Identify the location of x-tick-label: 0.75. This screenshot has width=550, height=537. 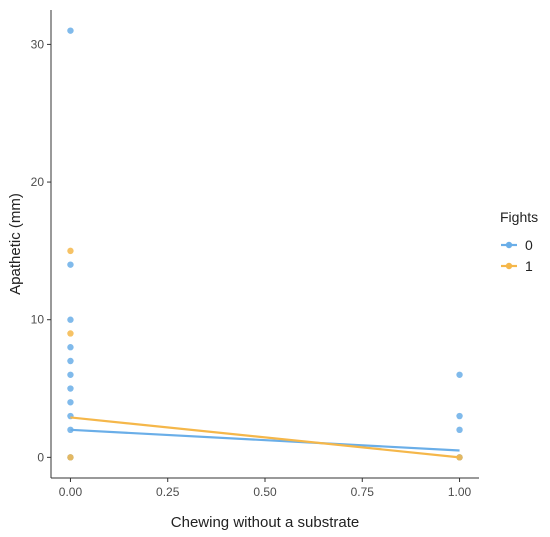
(363, 492).